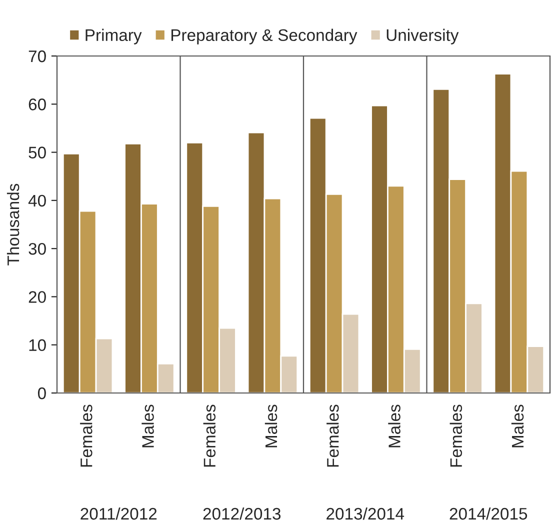 The height and width of the screenshot is (525, 553). I want to click on legend-label: Preparatory & Secondary, so click(264, 36).